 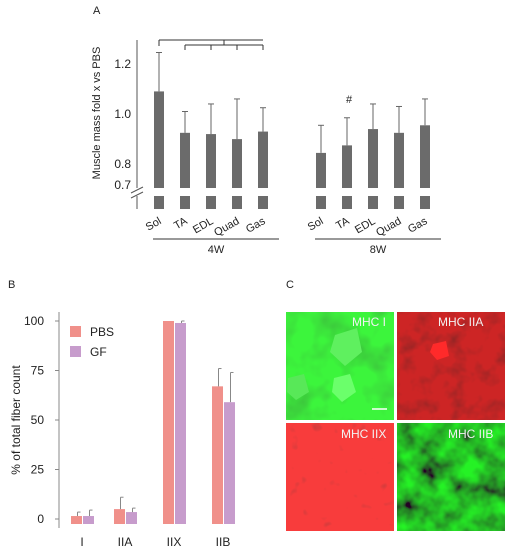 What do you see at coordinates (125, 542) in the screenshot?
I see `x-tick-label: IIA` at bounding box center [125, 542].